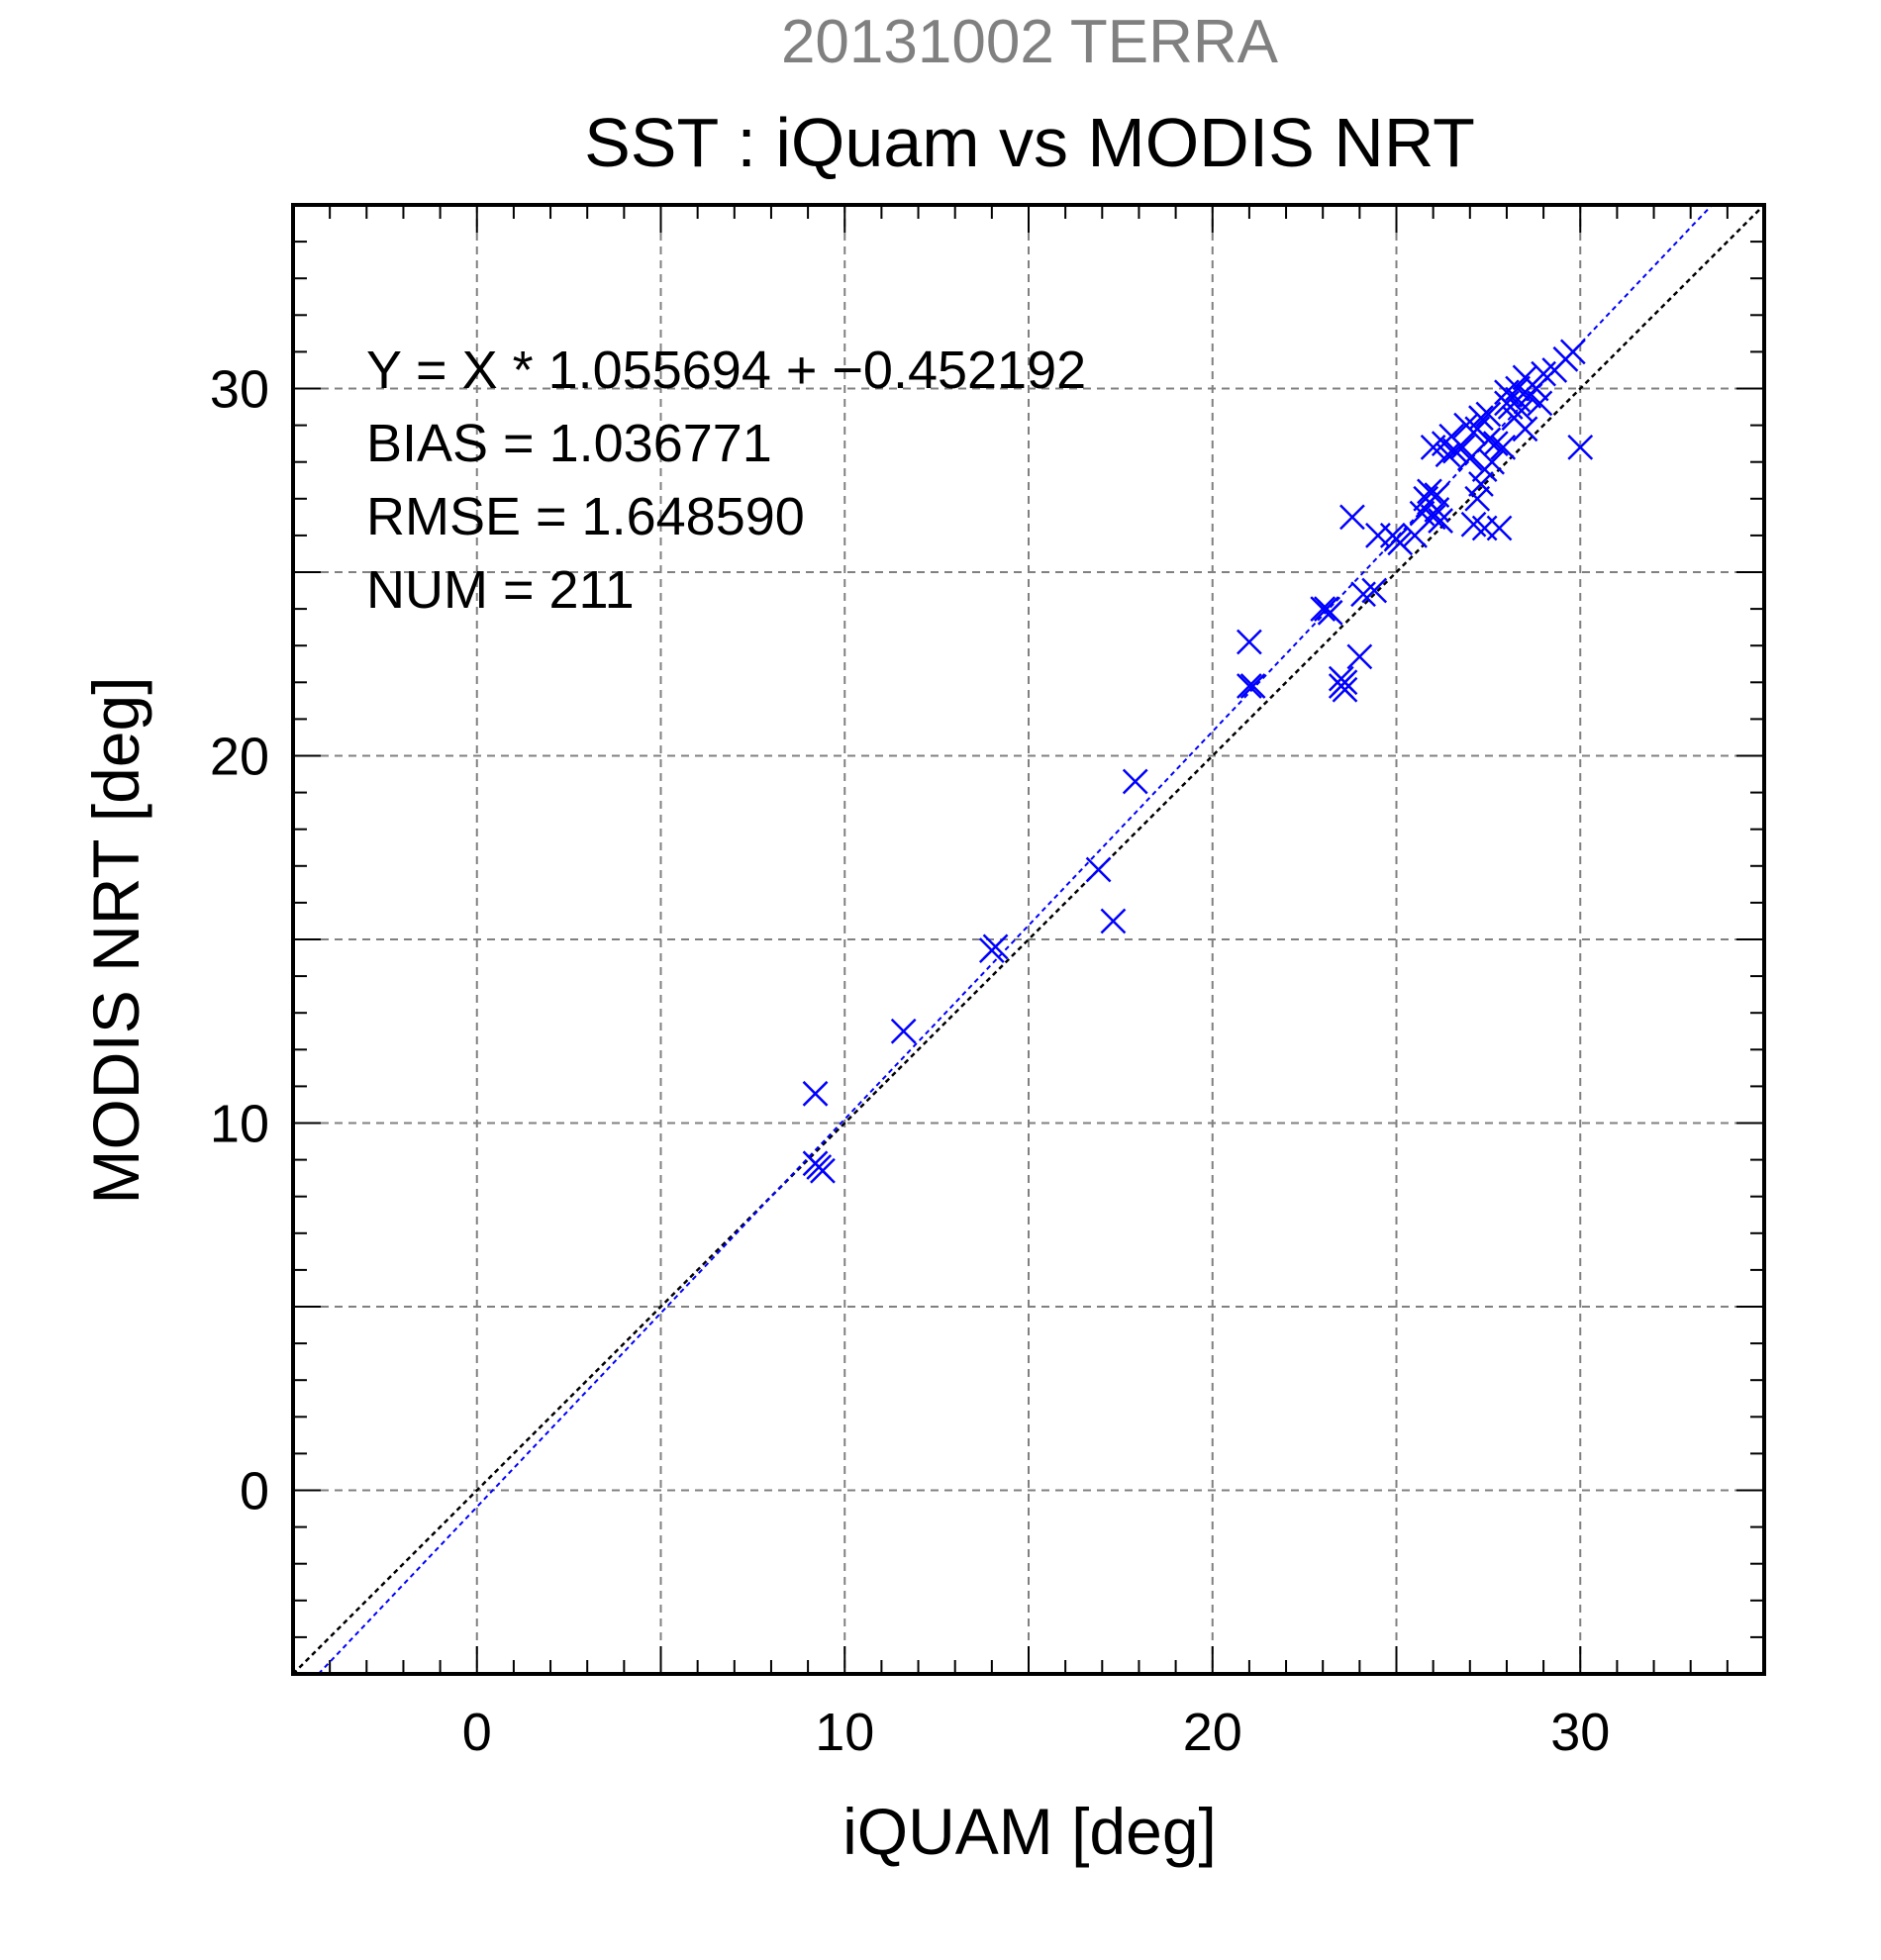 The width and height of the screenshot is (1881, 1960). I want to click on chart-title: SST : iQuam vs MODIS NRT, so click(1030, 142).